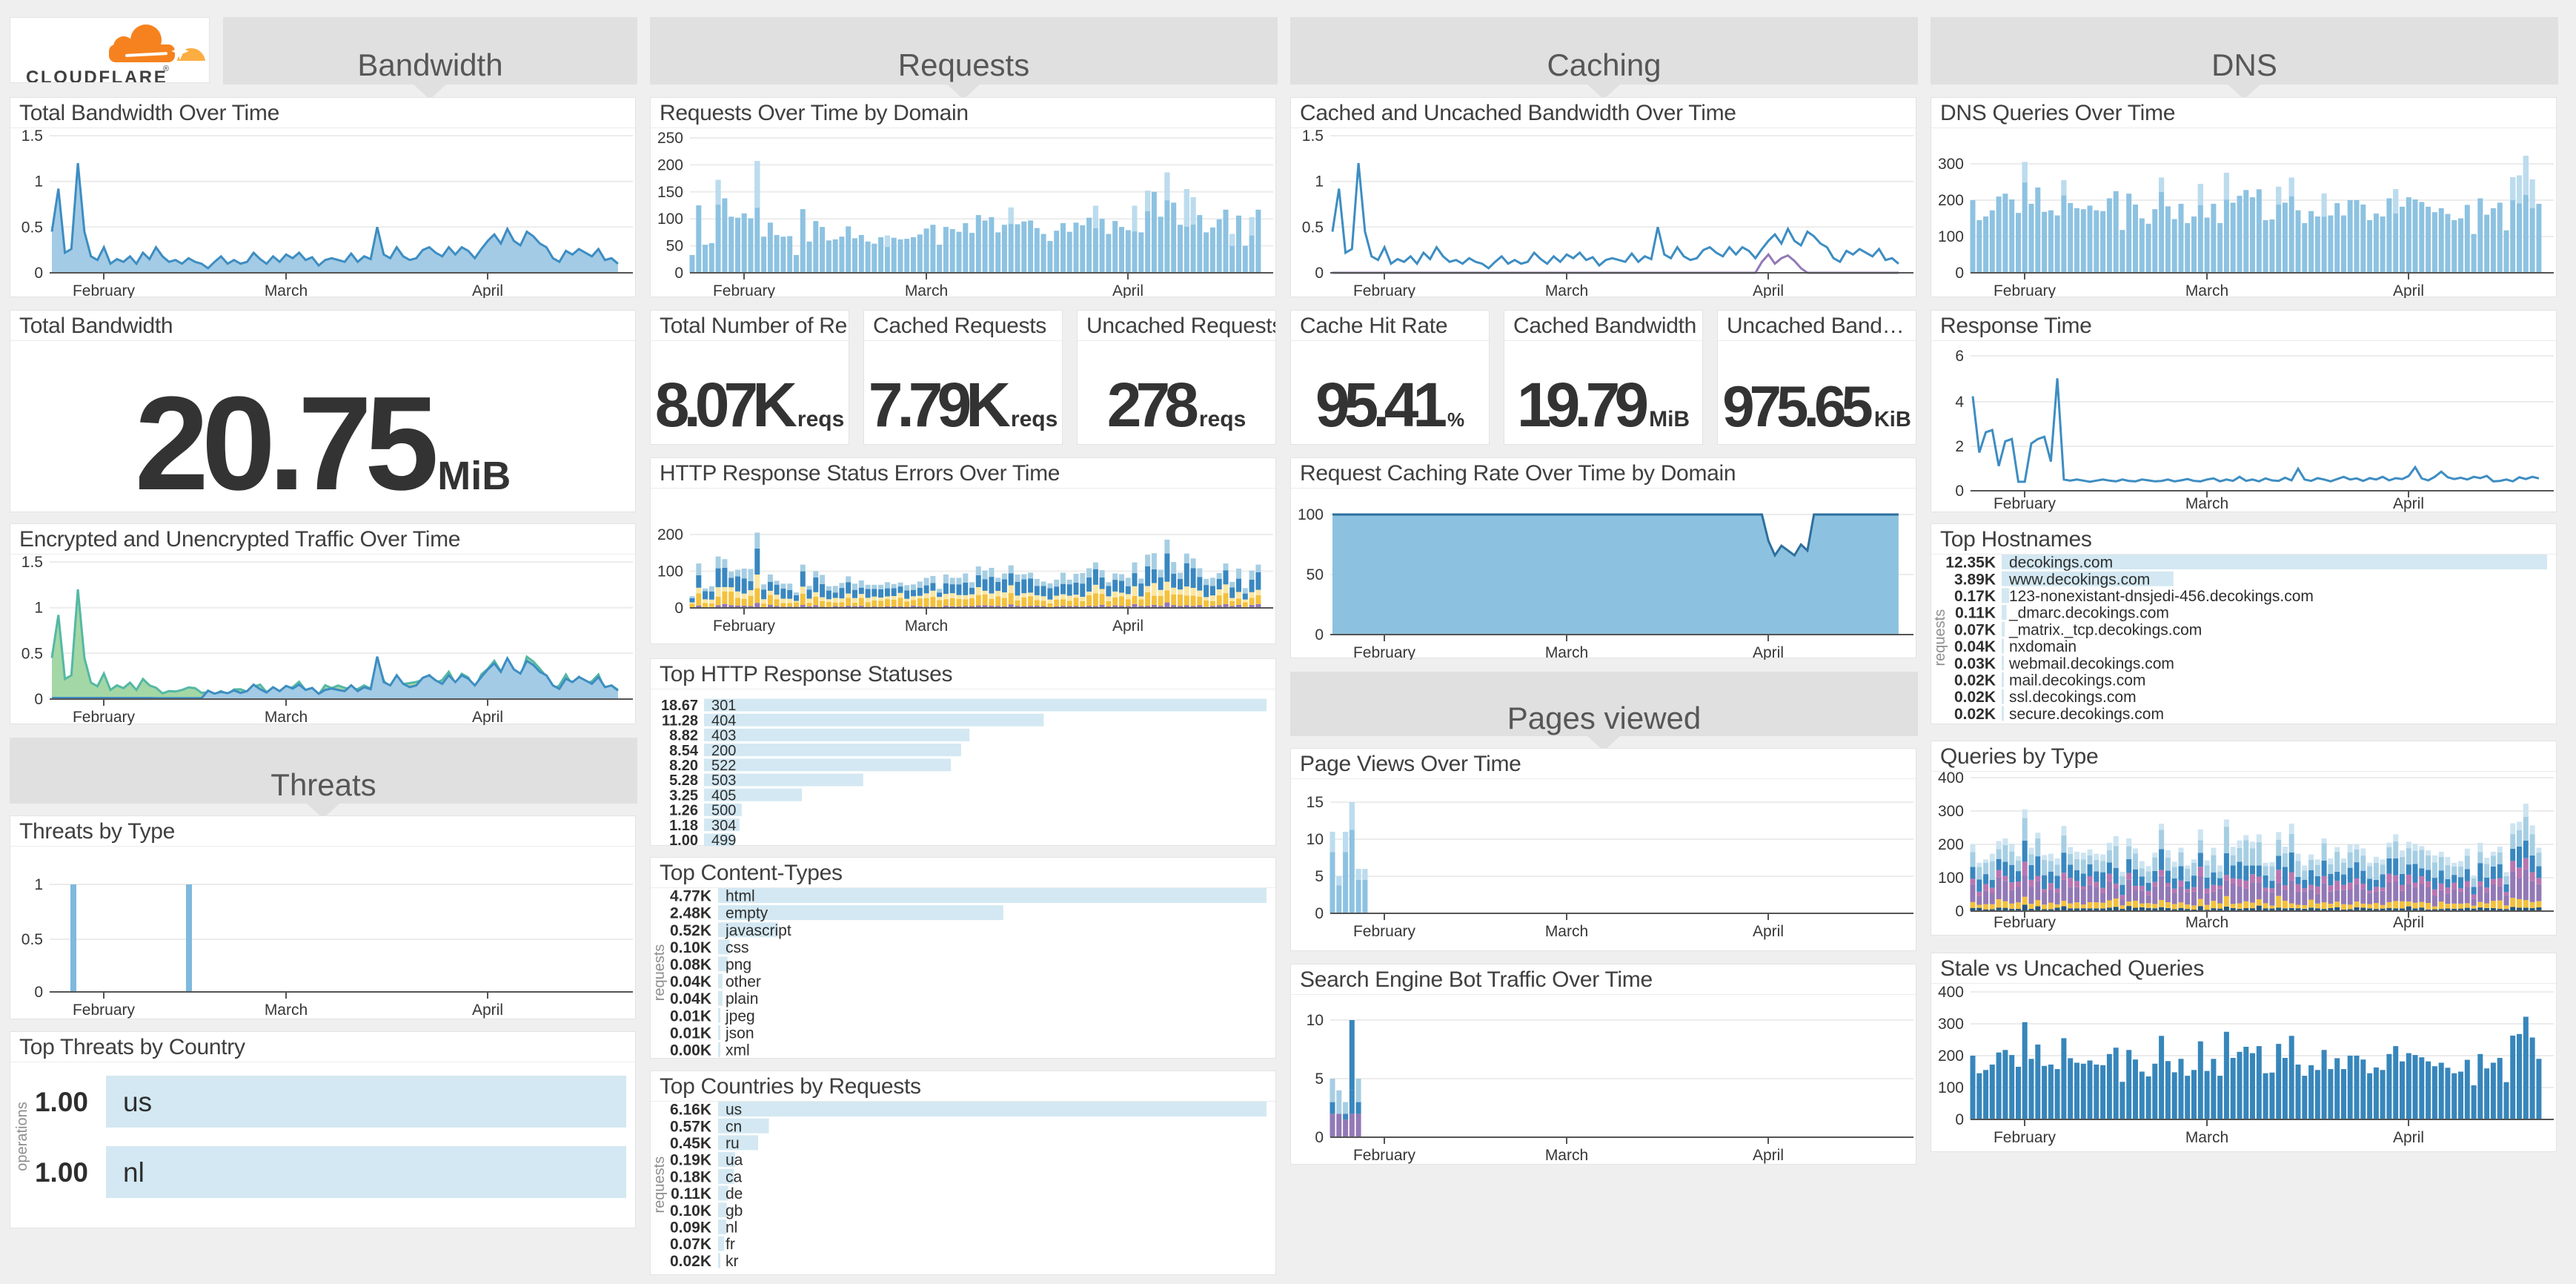  Describe the element at coordinates (2077, 680) in the screenshot. I see `svg-text: mail.decokings.com` at that location.